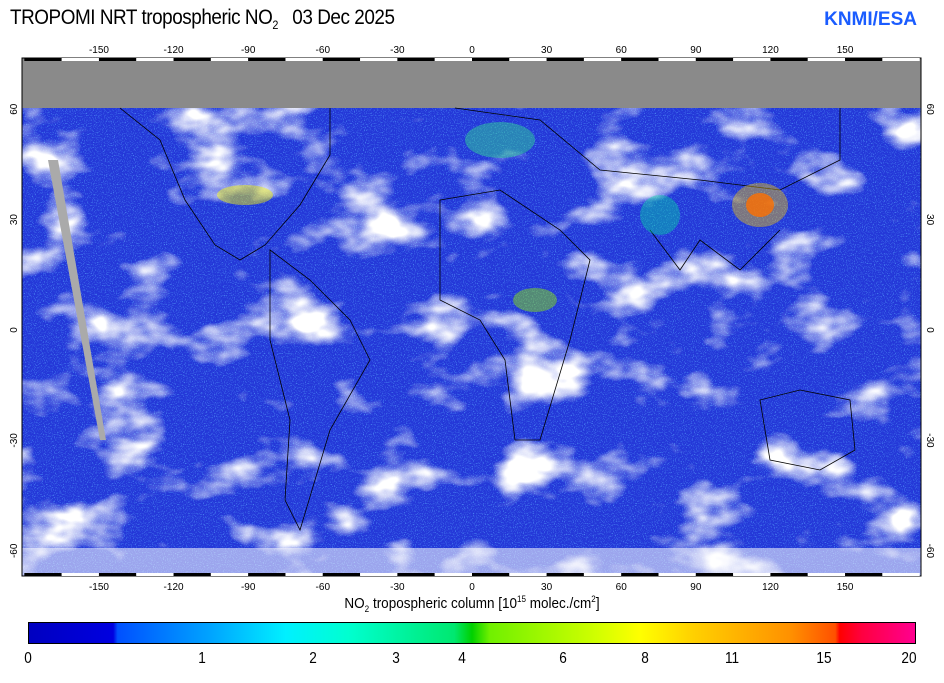 This screenshot has height=683, width=944. I want to click on north-america-outline, so click(225, 184).